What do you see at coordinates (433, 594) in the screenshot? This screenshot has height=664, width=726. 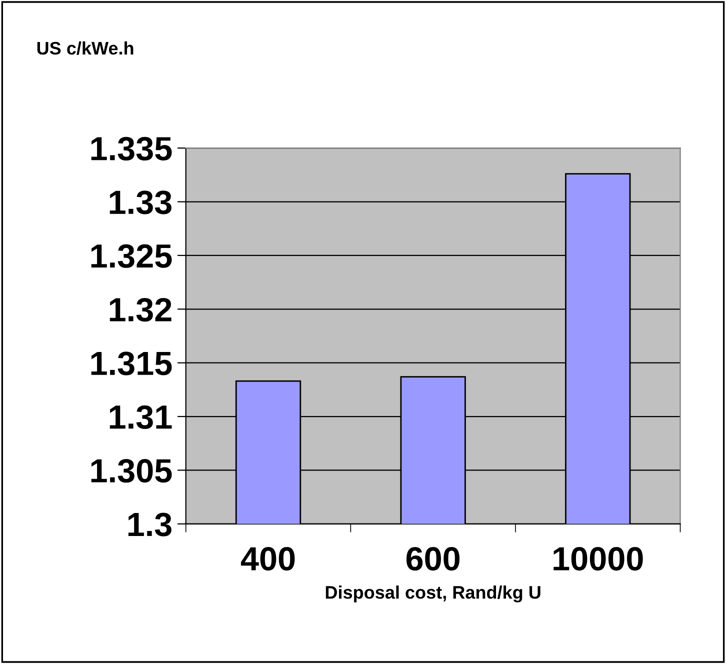 I see `x-axis-title: Disposal cost, Rand/kg U` at bounding box center [433, 594].